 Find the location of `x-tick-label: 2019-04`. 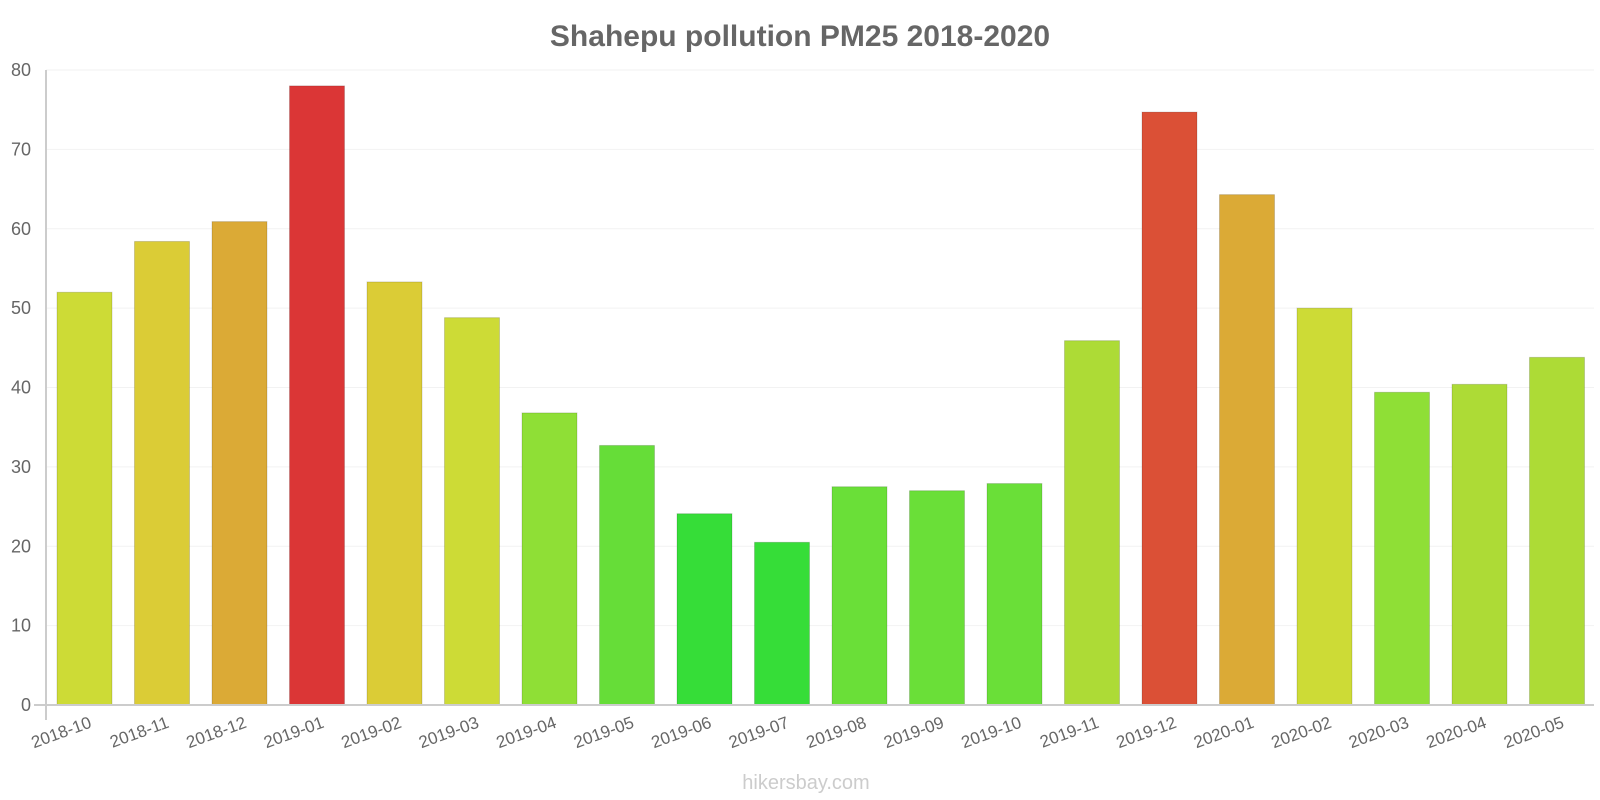

x-tick-label: 2019-04 is located at coordinates (526, 732).